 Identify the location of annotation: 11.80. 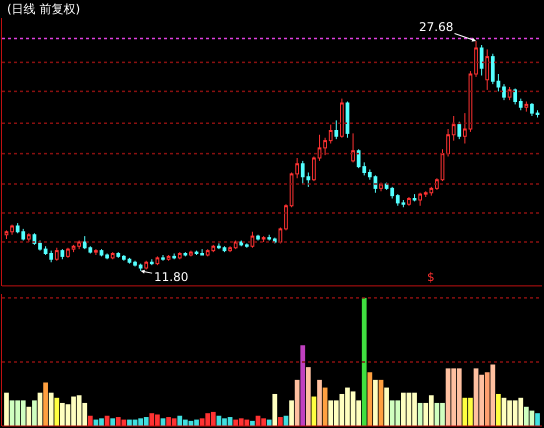
(171, 277).